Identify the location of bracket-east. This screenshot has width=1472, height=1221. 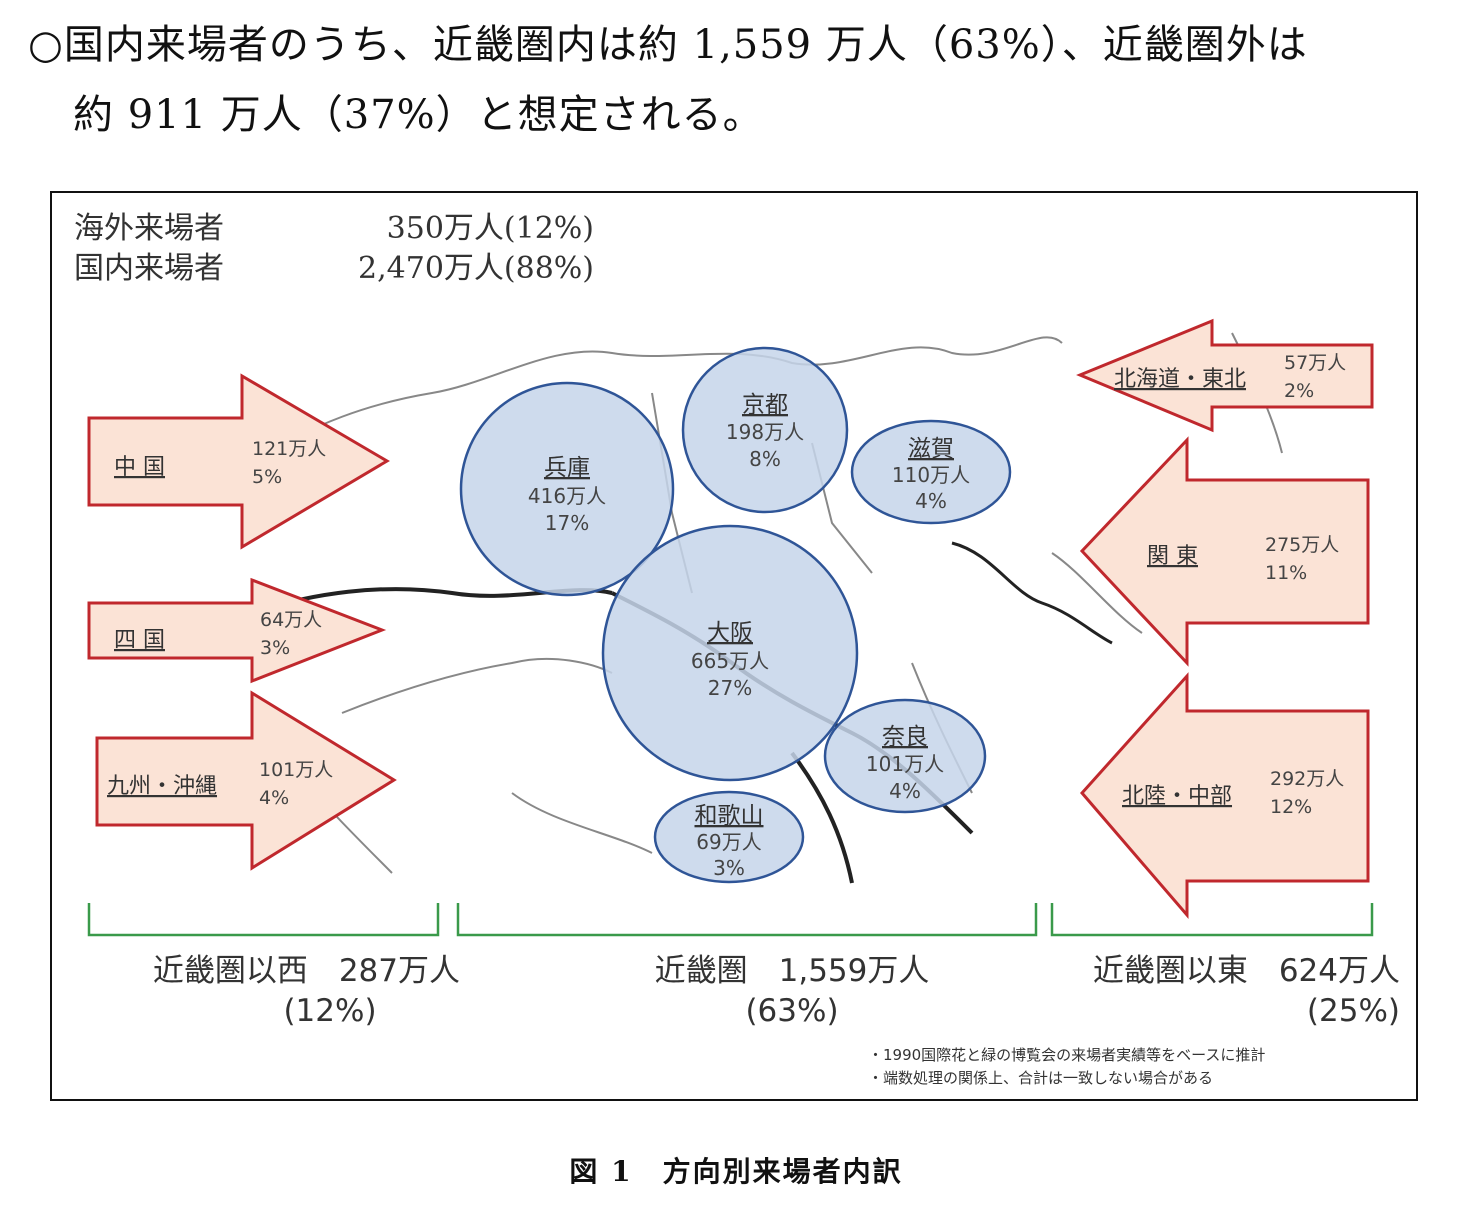
(1212, 920).